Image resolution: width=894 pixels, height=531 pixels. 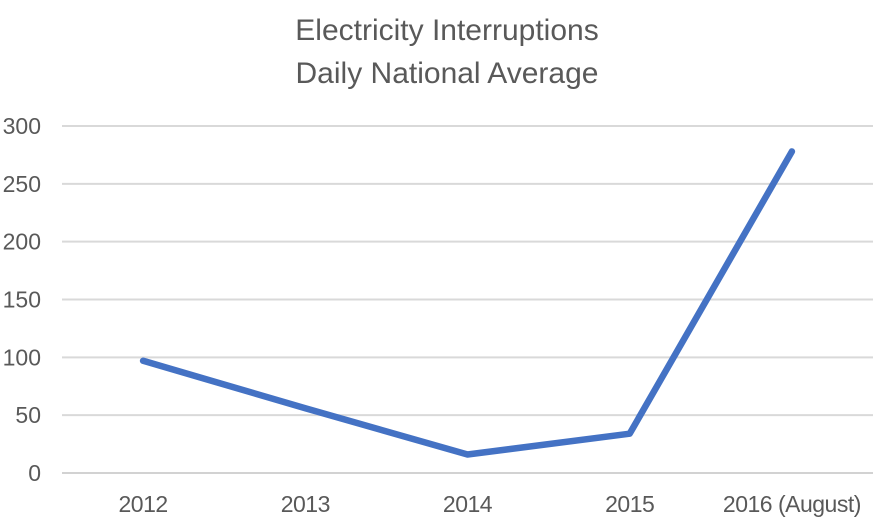 I want to click on y-axis-tick-label: 0, so click(x=34, y=473).